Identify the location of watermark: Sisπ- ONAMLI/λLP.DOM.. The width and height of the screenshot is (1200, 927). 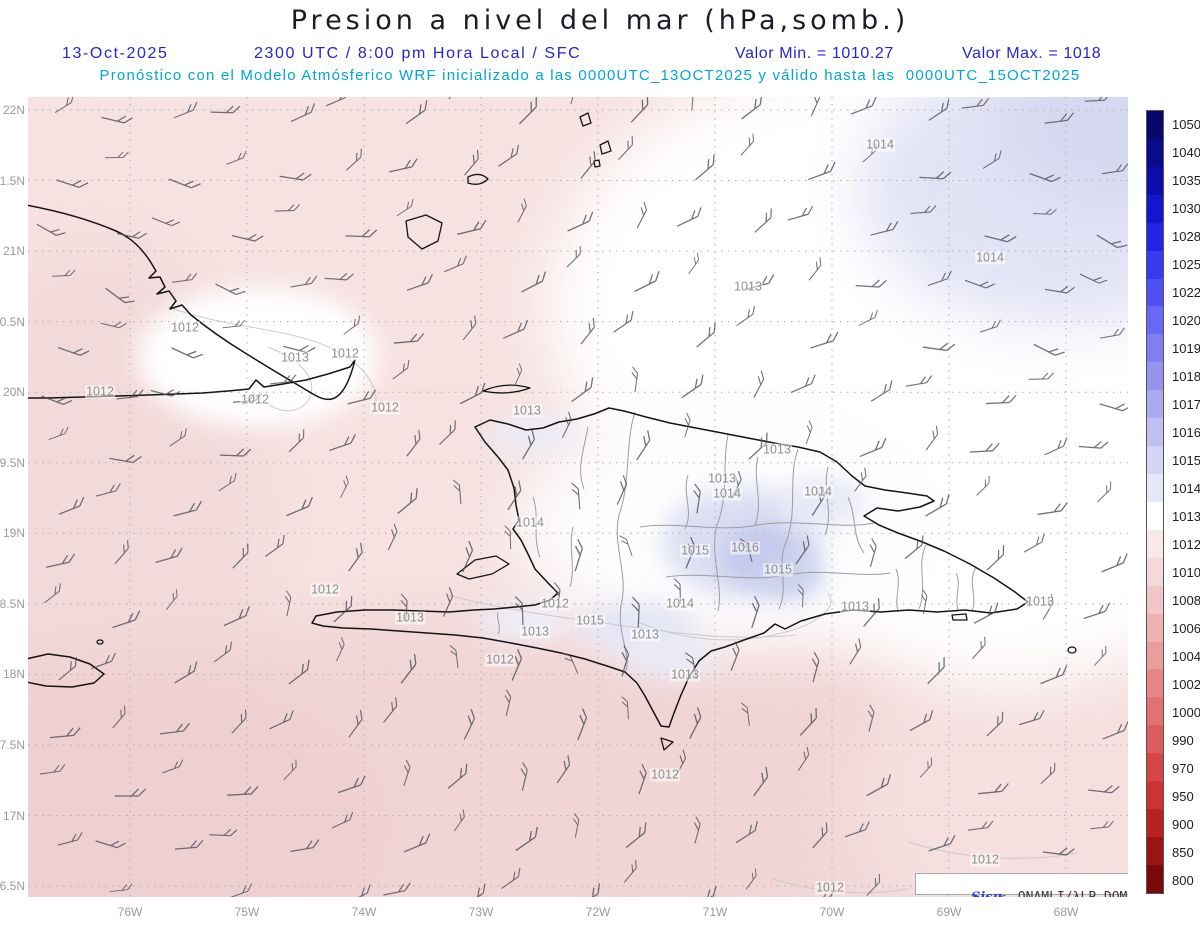
(1021, 885).